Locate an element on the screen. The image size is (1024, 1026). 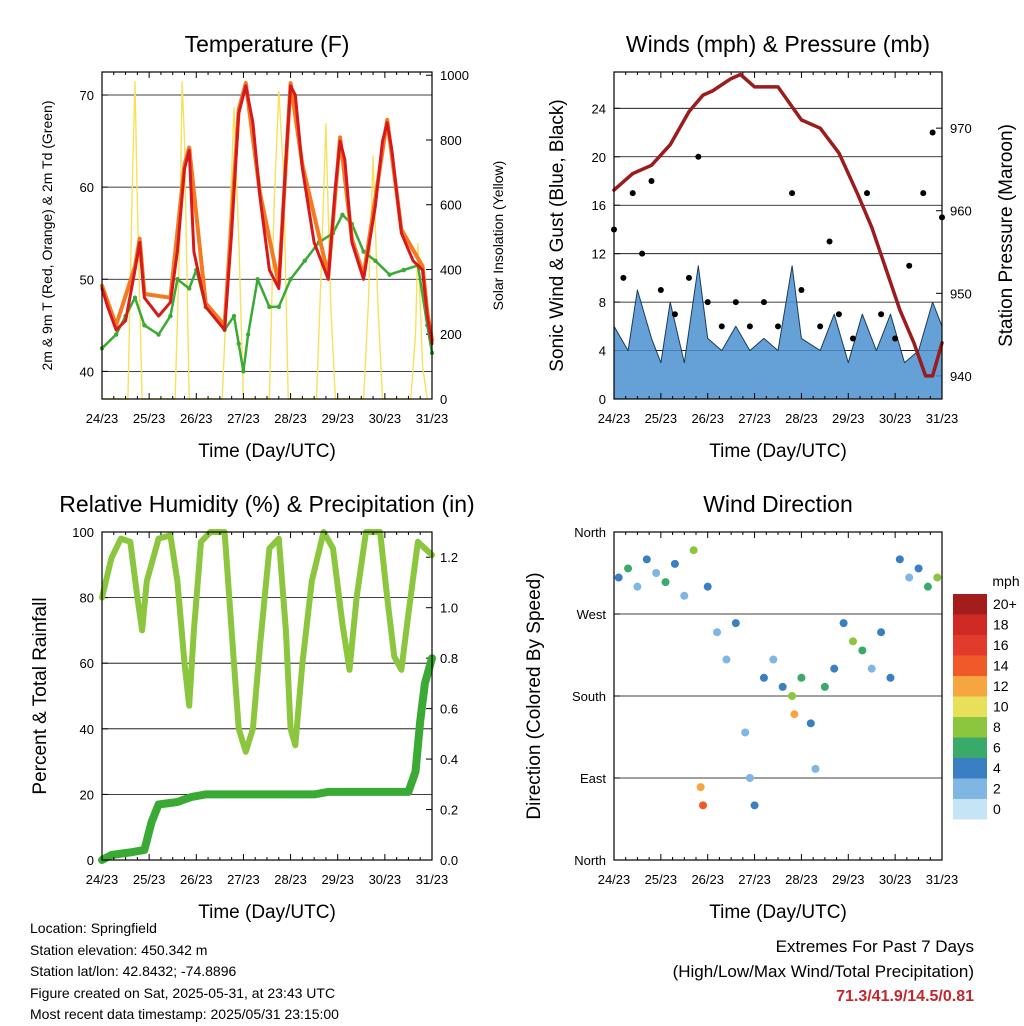
y-tick-label-3-0: North is located at coordinates (590, 860).